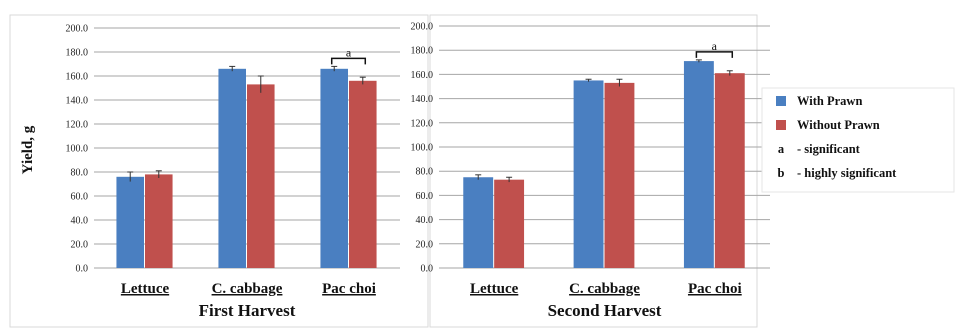  Describe the element at coordinates (847, 173) in the screenshot. I see `legend-label: - highly significant` at that location.